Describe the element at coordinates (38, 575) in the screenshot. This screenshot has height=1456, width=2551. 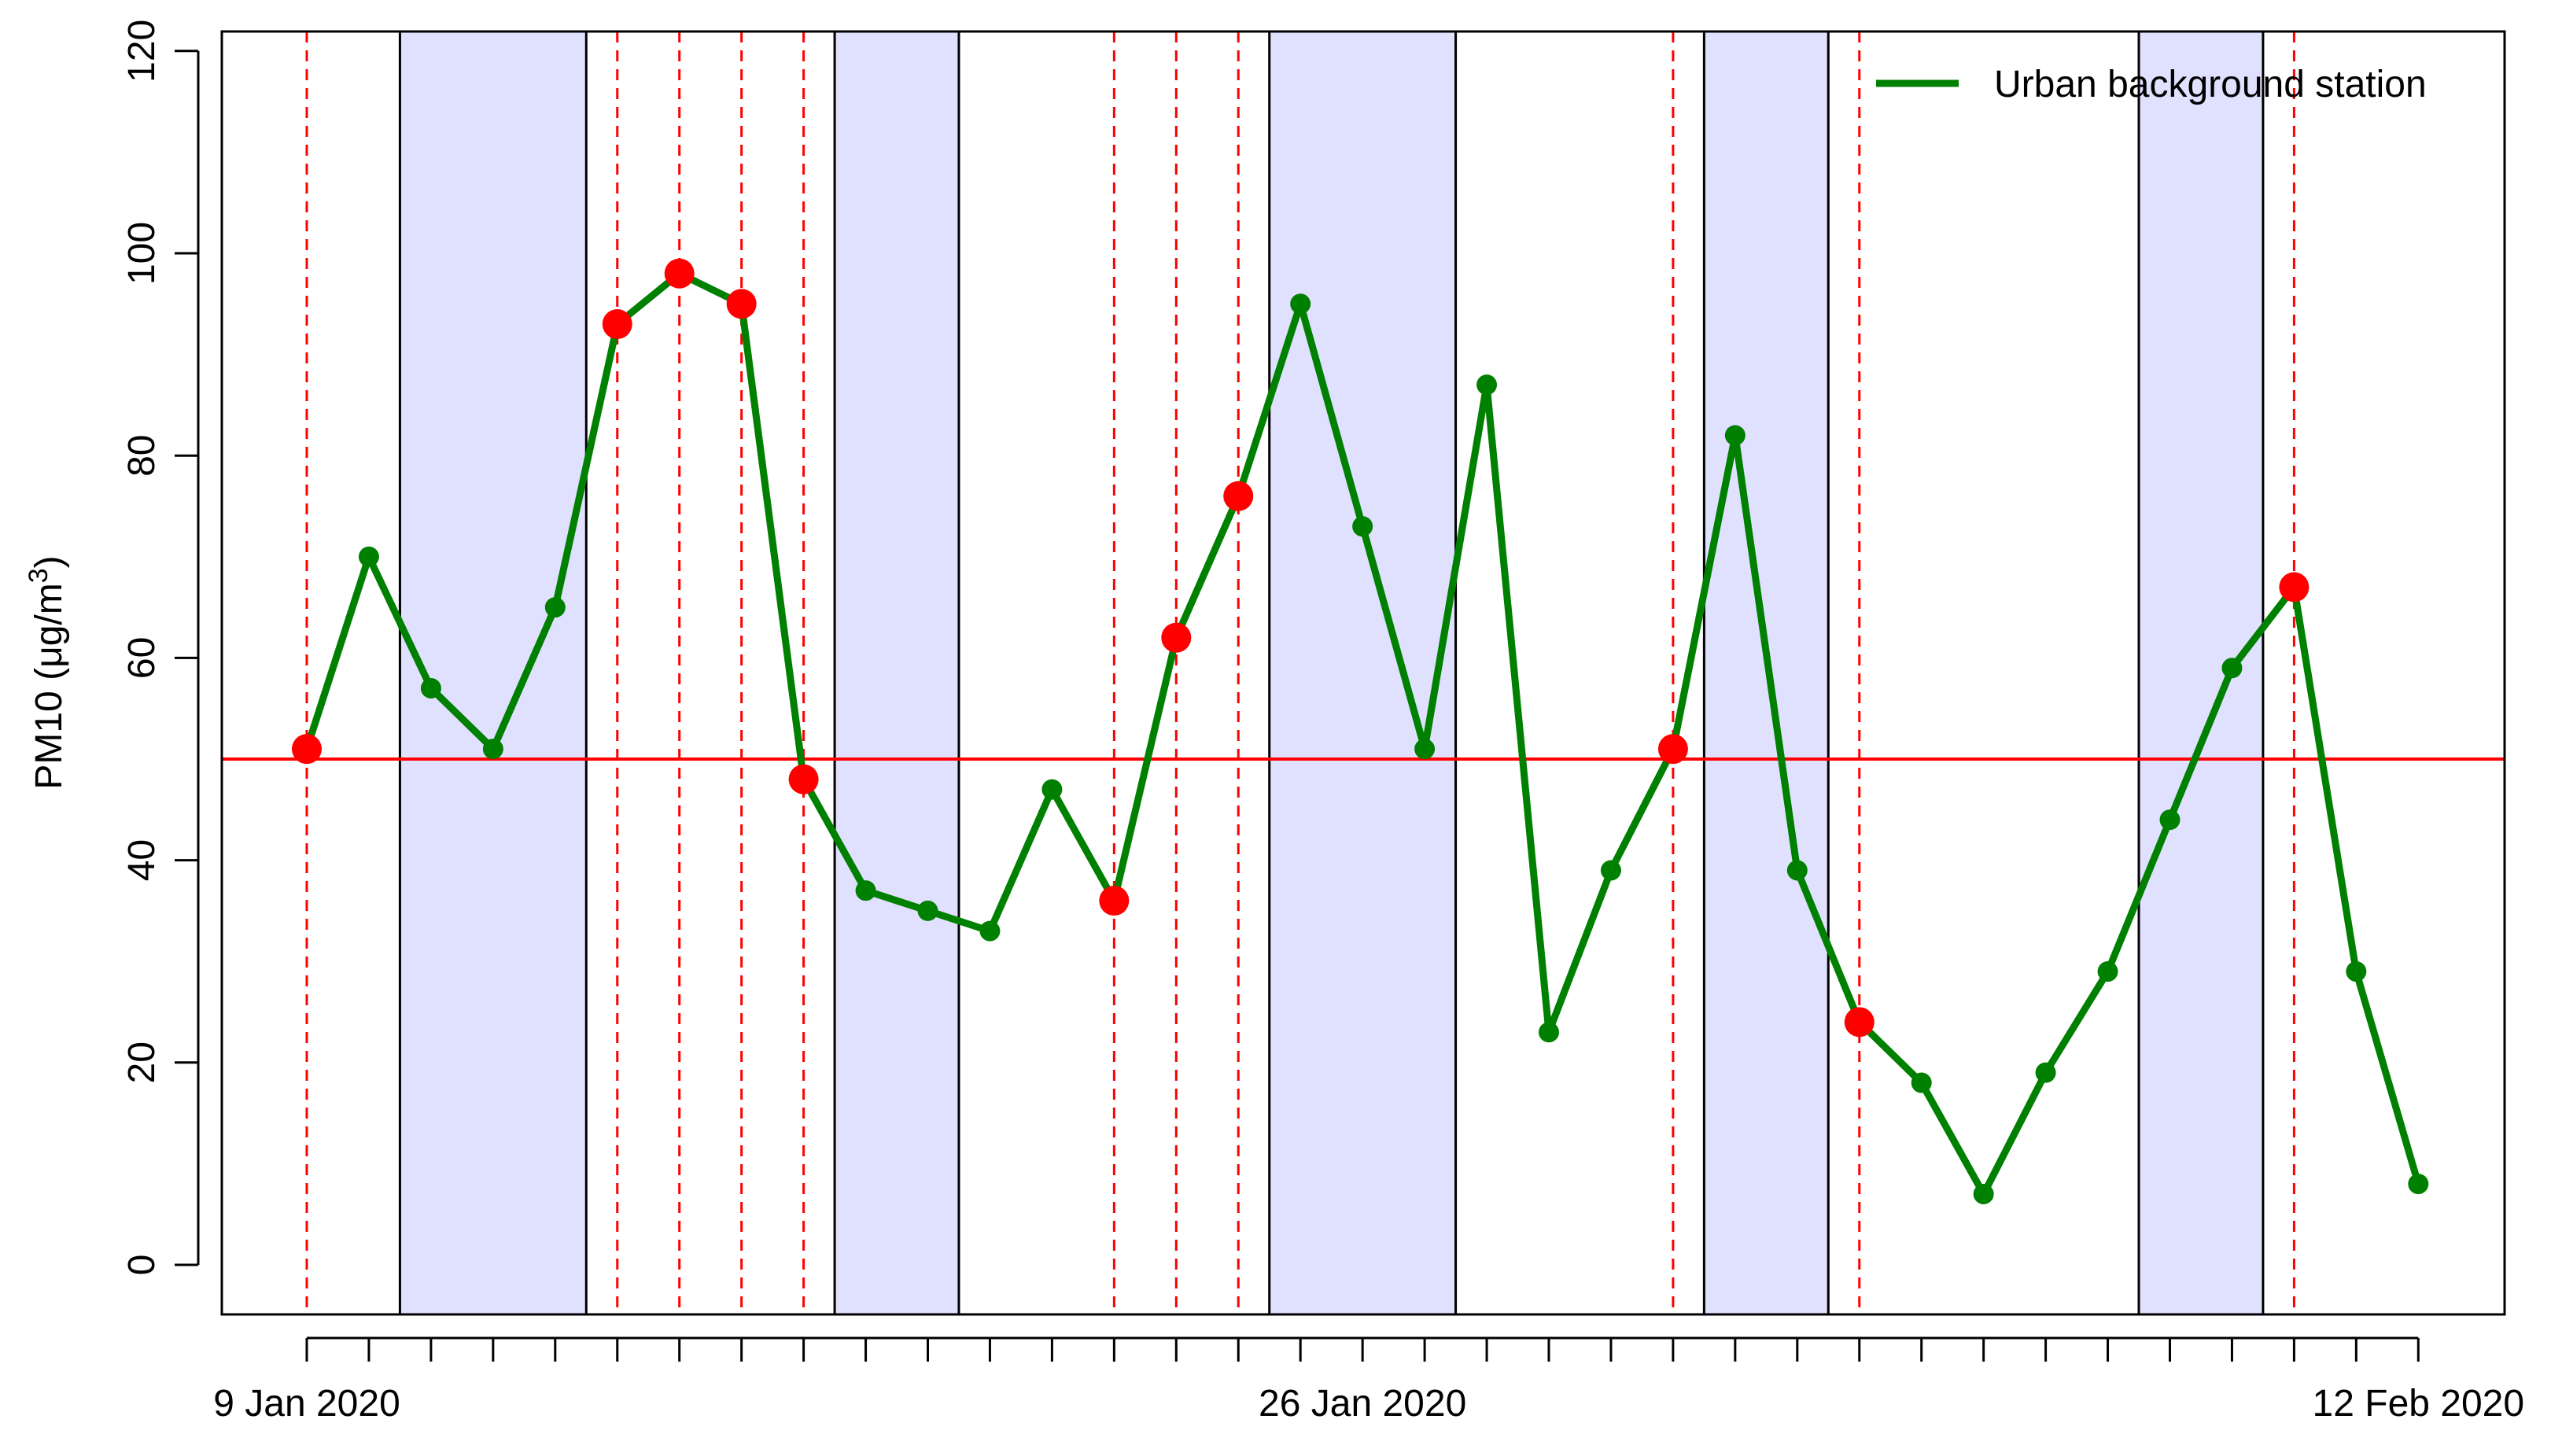
I see `y-axis-title-superscript: 3` at that location.